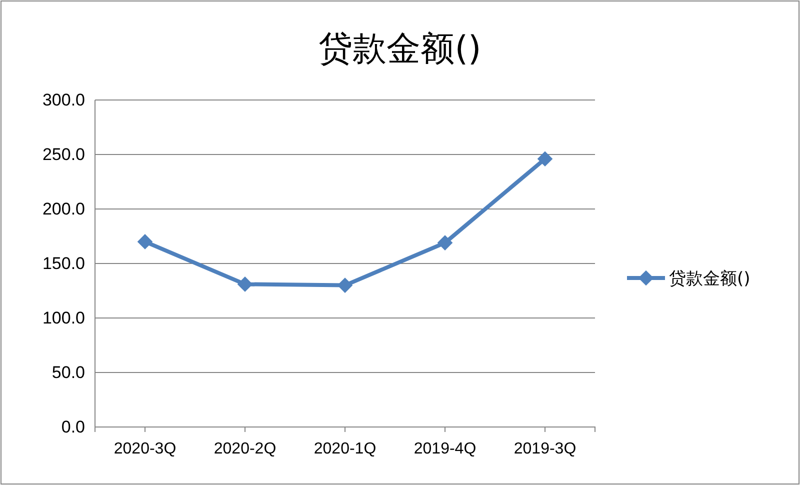 The image size is (800, 485). What do you see at coordinates (400, 49) in the screenshot?
I see `chart-title: 贷款金额()` at bounding box center [400, 49].